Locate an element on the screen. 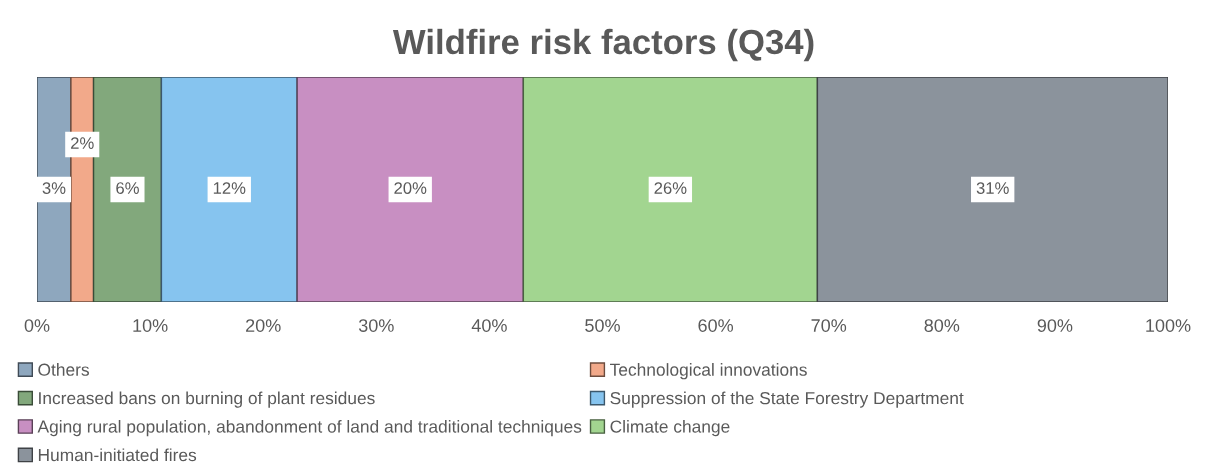  legend-label: Others is located at coordinates (63, 369).